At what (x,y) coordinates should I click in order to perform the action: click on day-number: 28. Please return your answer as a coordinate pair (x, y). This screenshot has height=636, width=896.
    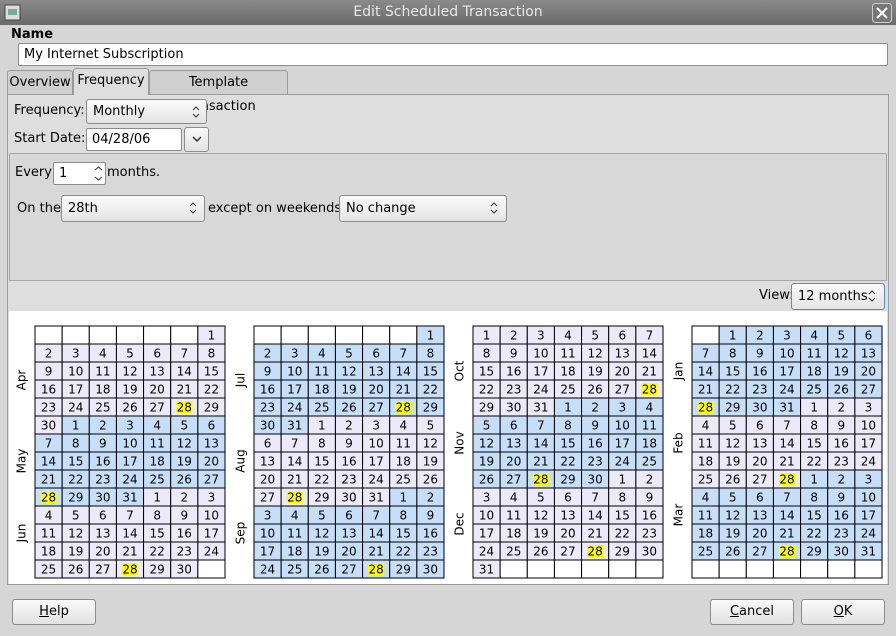
    Looking at the image, I should click on (540, 480).